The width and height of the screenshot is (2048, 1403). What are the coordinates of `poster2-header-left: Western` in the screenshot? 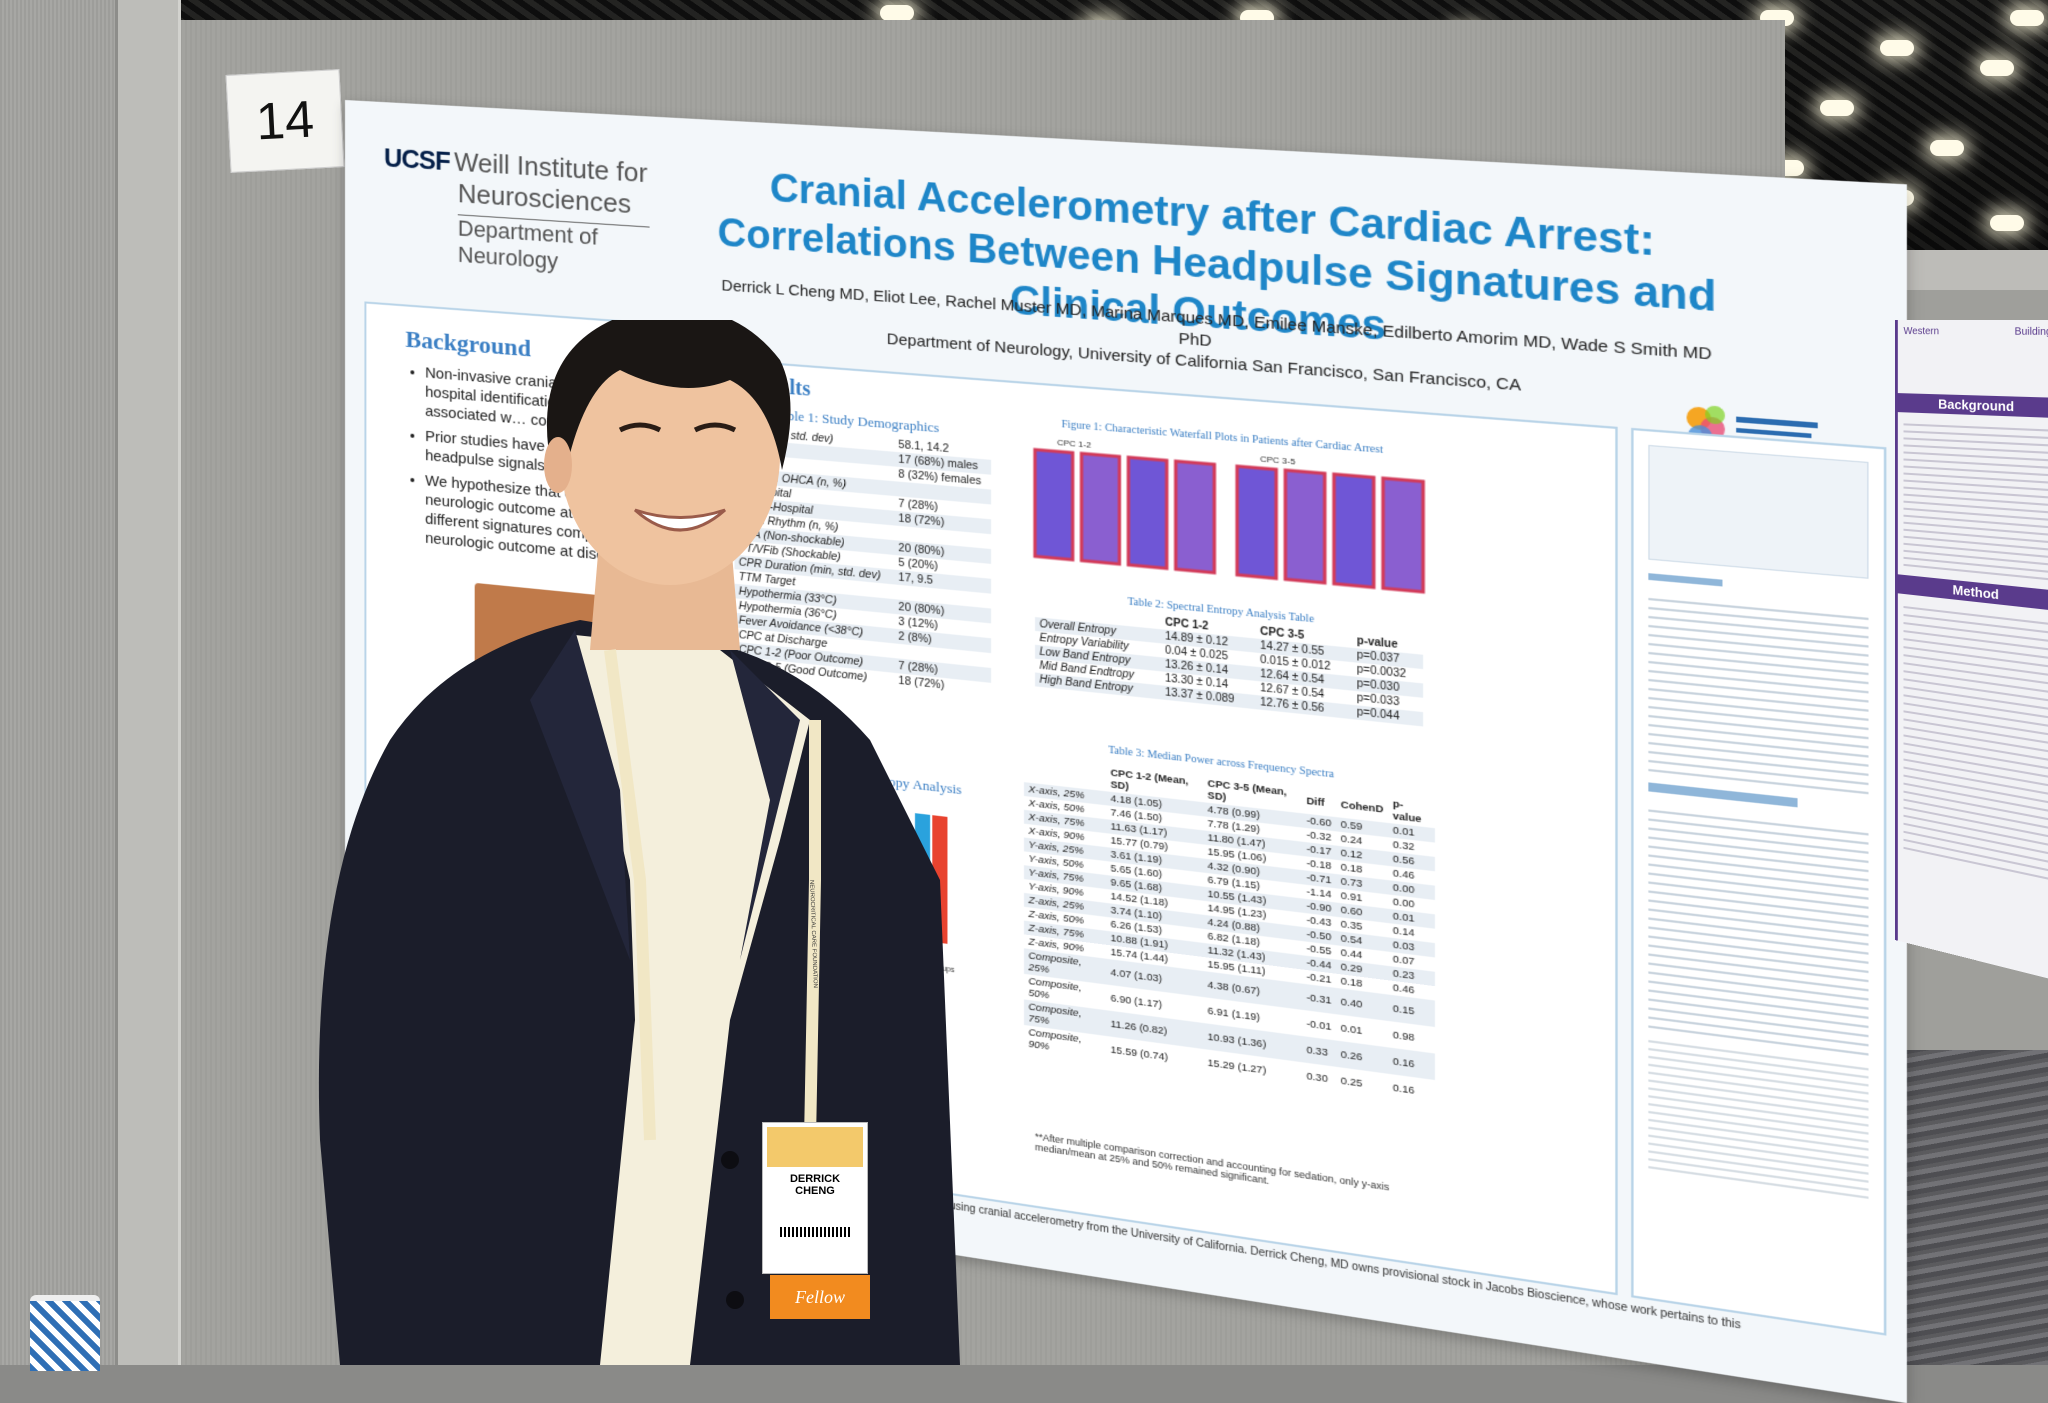 It's located at (1921, 331).